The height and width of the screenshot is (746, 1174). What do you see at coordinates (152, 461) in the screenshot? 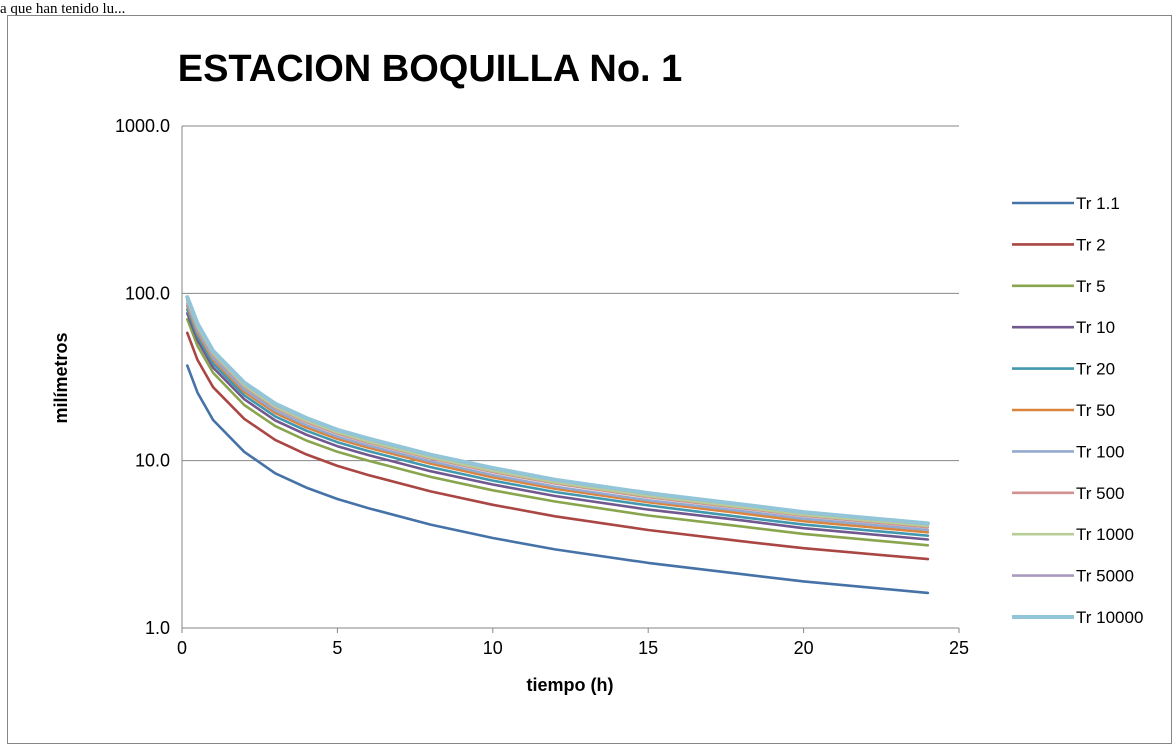
I see `y-tick-label: 10.0` at bounding box center [152, 461].